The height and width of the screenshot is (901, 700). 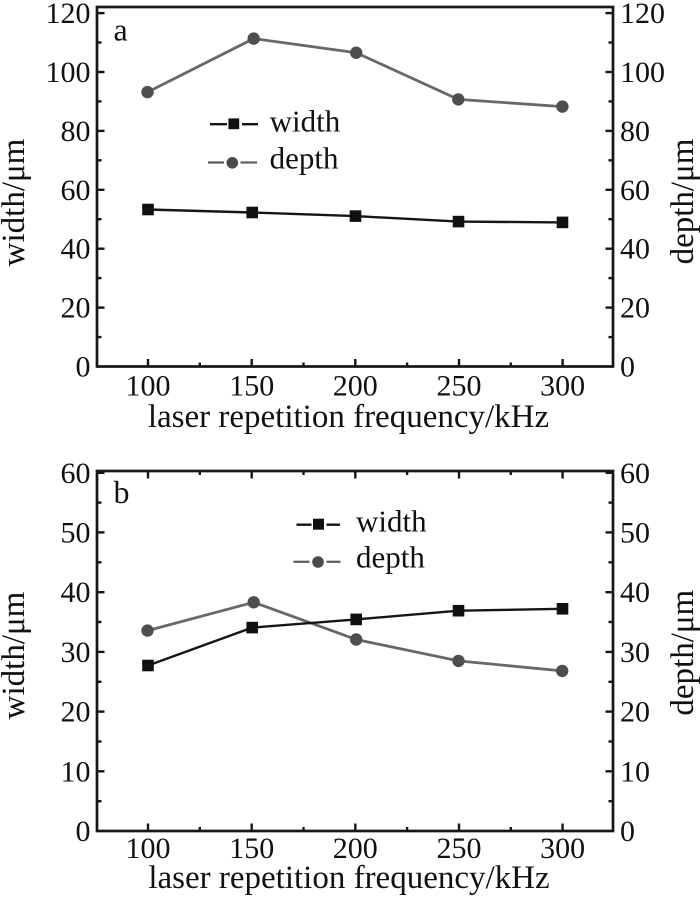 I want to click on svg-text: b, so click(x=122, y=492).